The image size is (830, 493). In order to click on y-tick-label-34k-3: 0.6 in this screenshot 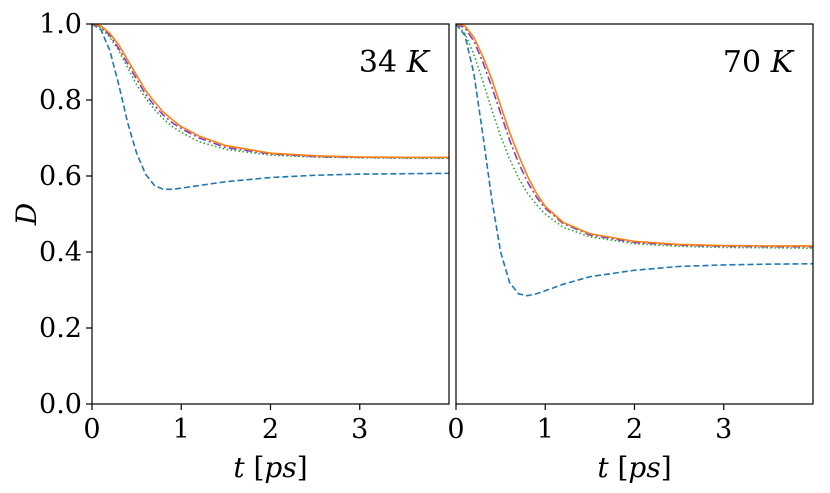, I will do `click(60, 176)`.